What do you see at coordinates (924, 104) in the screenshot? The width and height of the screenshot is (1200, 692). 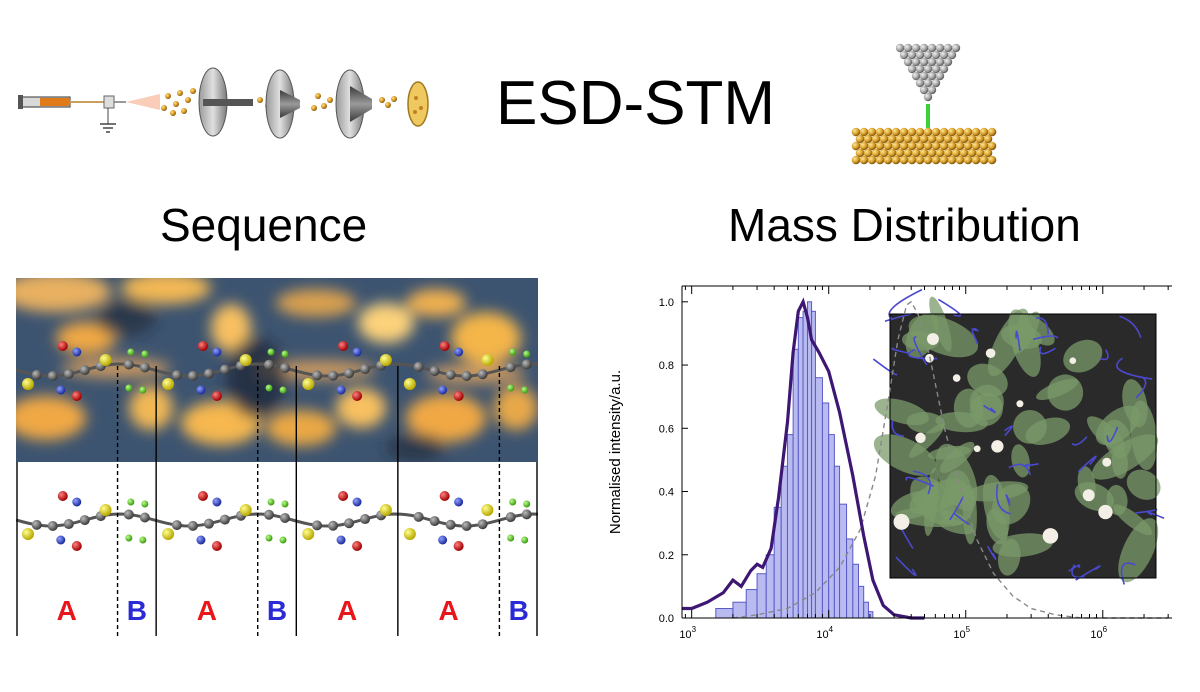 I see `stm-tip-illustration` at bounding box center [924, 104].